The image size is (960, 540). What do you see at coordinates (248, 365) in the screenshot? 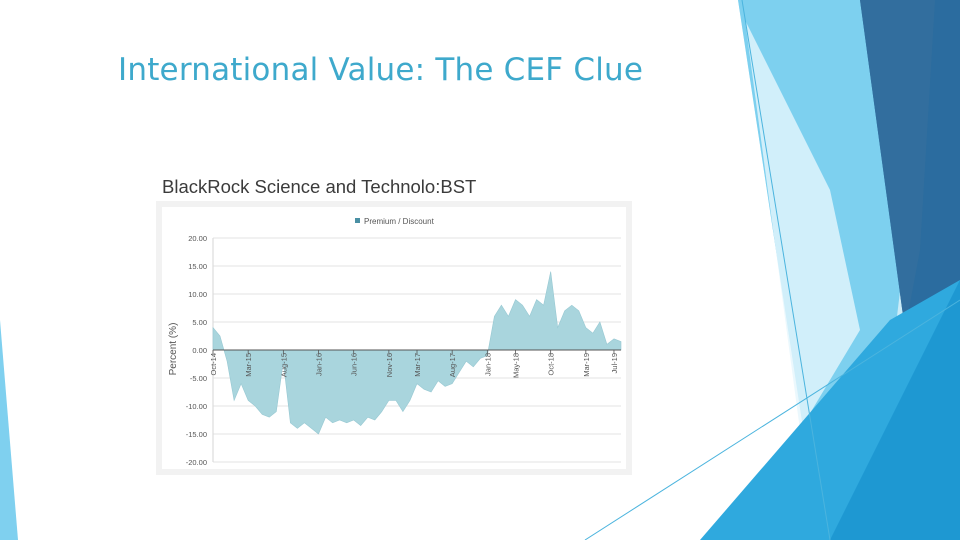
I see `x-tick-label: Mar-15` at bounding box center [248, 365].